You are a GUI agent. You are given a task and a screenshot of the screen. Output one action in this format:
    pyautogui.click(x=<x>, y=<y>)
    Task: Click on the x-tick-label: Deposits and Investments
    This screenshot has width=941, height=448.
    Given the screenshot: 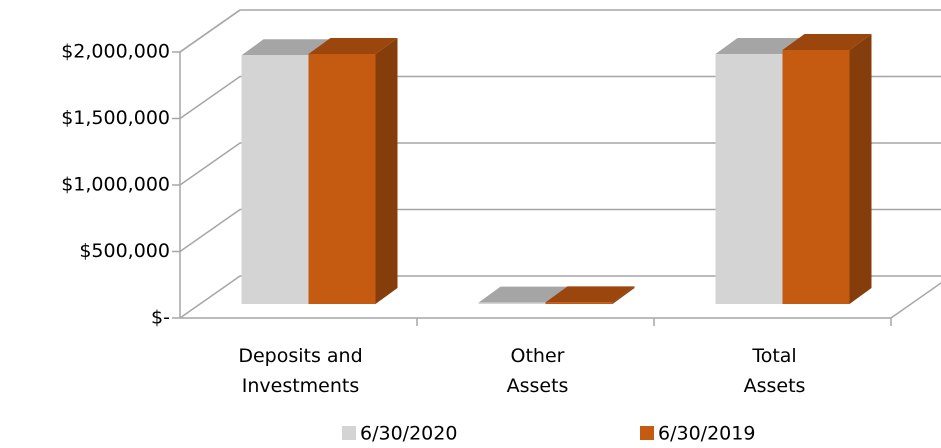 What is the action you would take?
    pyautogui.click(x=300, y=371)
    